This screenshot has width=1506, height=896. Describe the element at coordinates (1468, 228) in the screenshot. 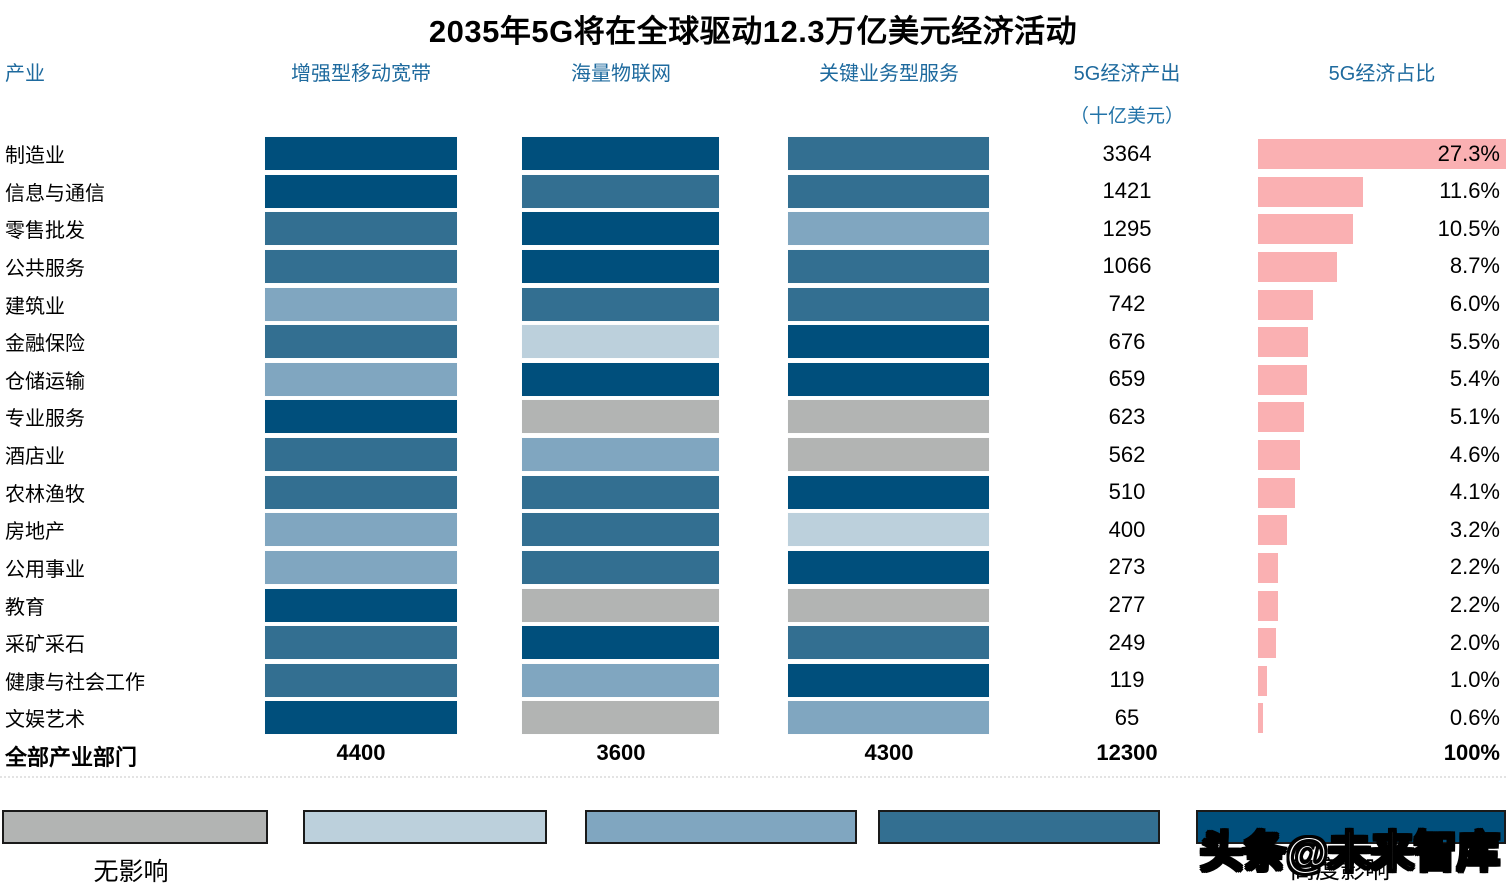

I see `share-value: 10.5%` at that location.